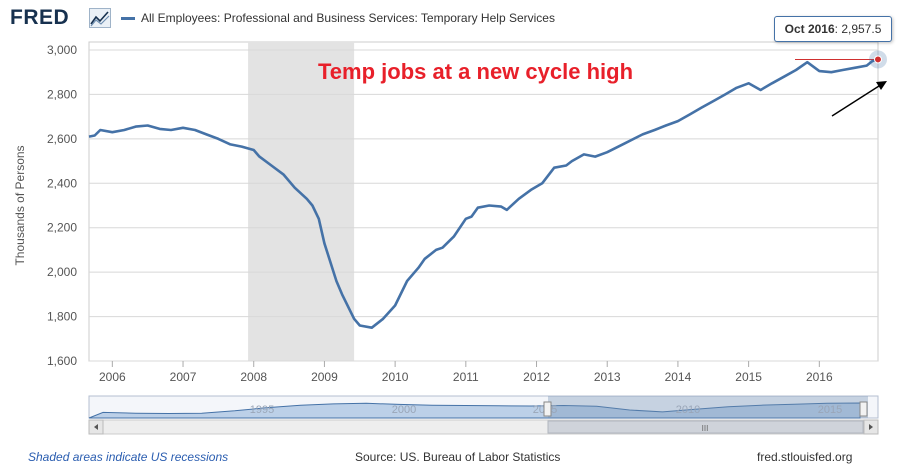 The height and width of the screenshot is (465, 897). Describe the element at coordinates (805, 457) in the screenshot. I see `site-link: fred.stlouisfed.org` at that location.